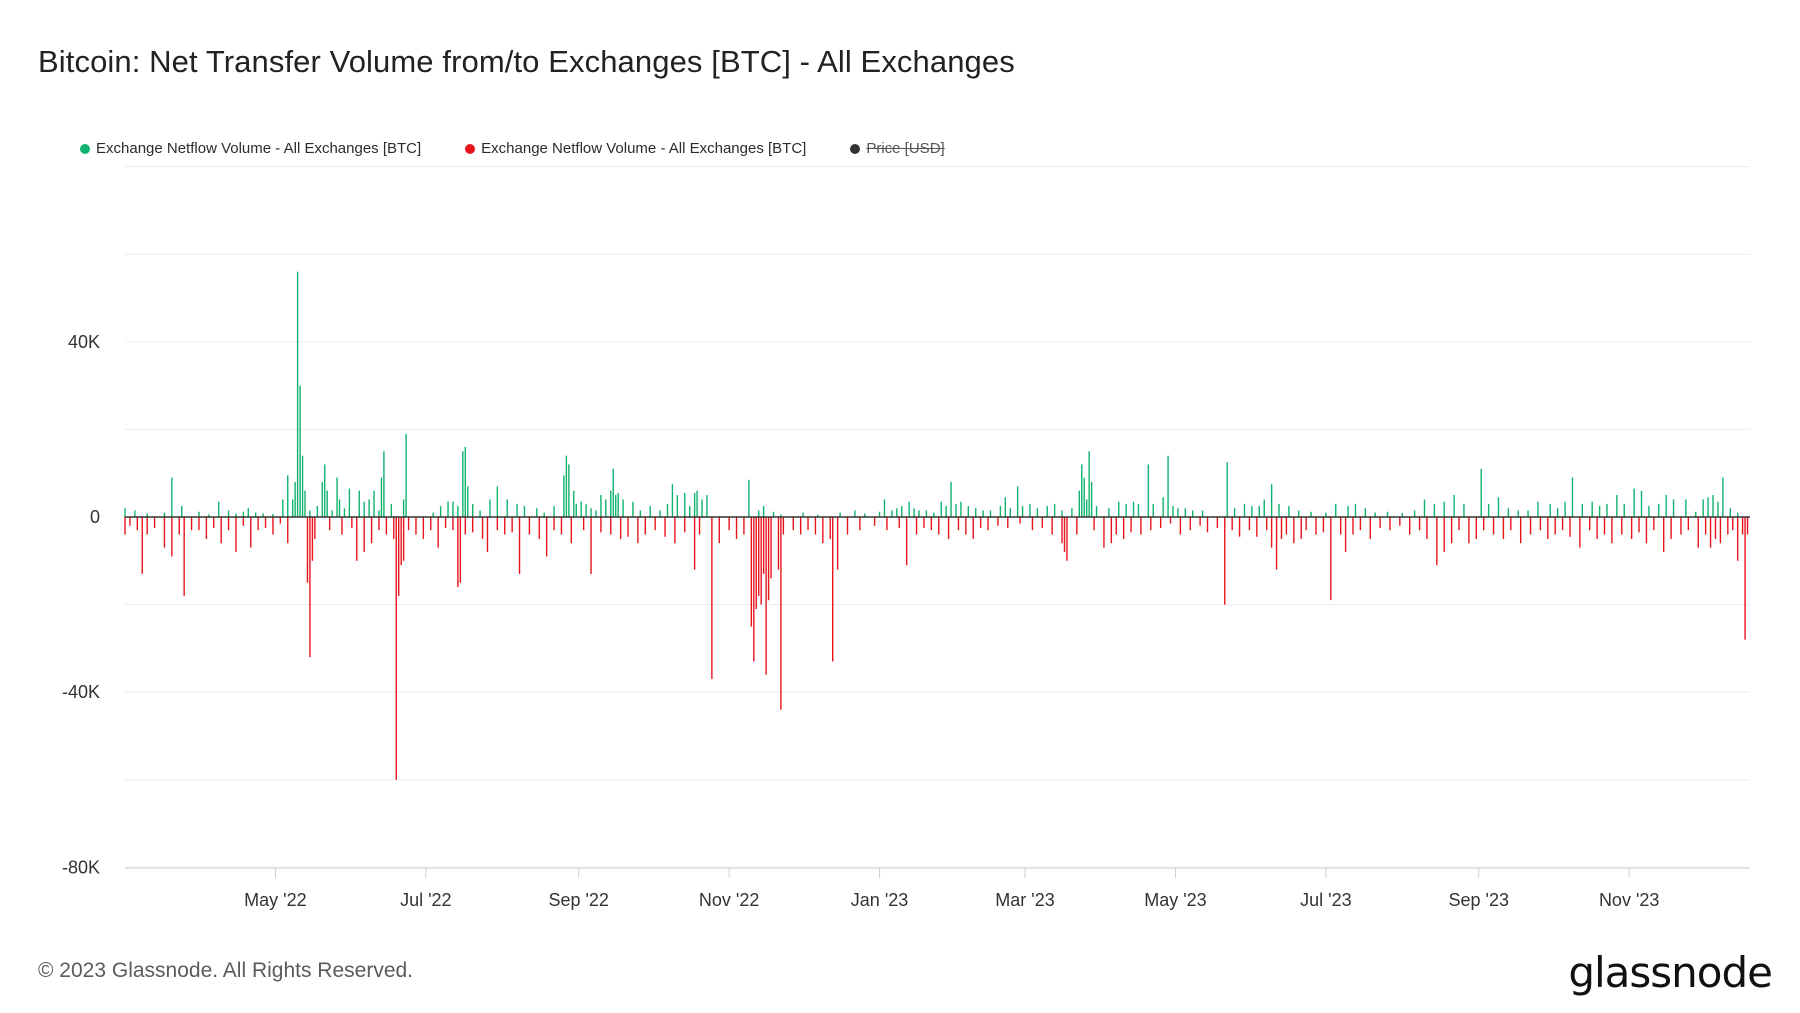 This screenshot has width=1800, height=1013. Describe the element at coordinates (879, 900) in the screenshot. I see `x-tick-label: Jan '23` at that location.